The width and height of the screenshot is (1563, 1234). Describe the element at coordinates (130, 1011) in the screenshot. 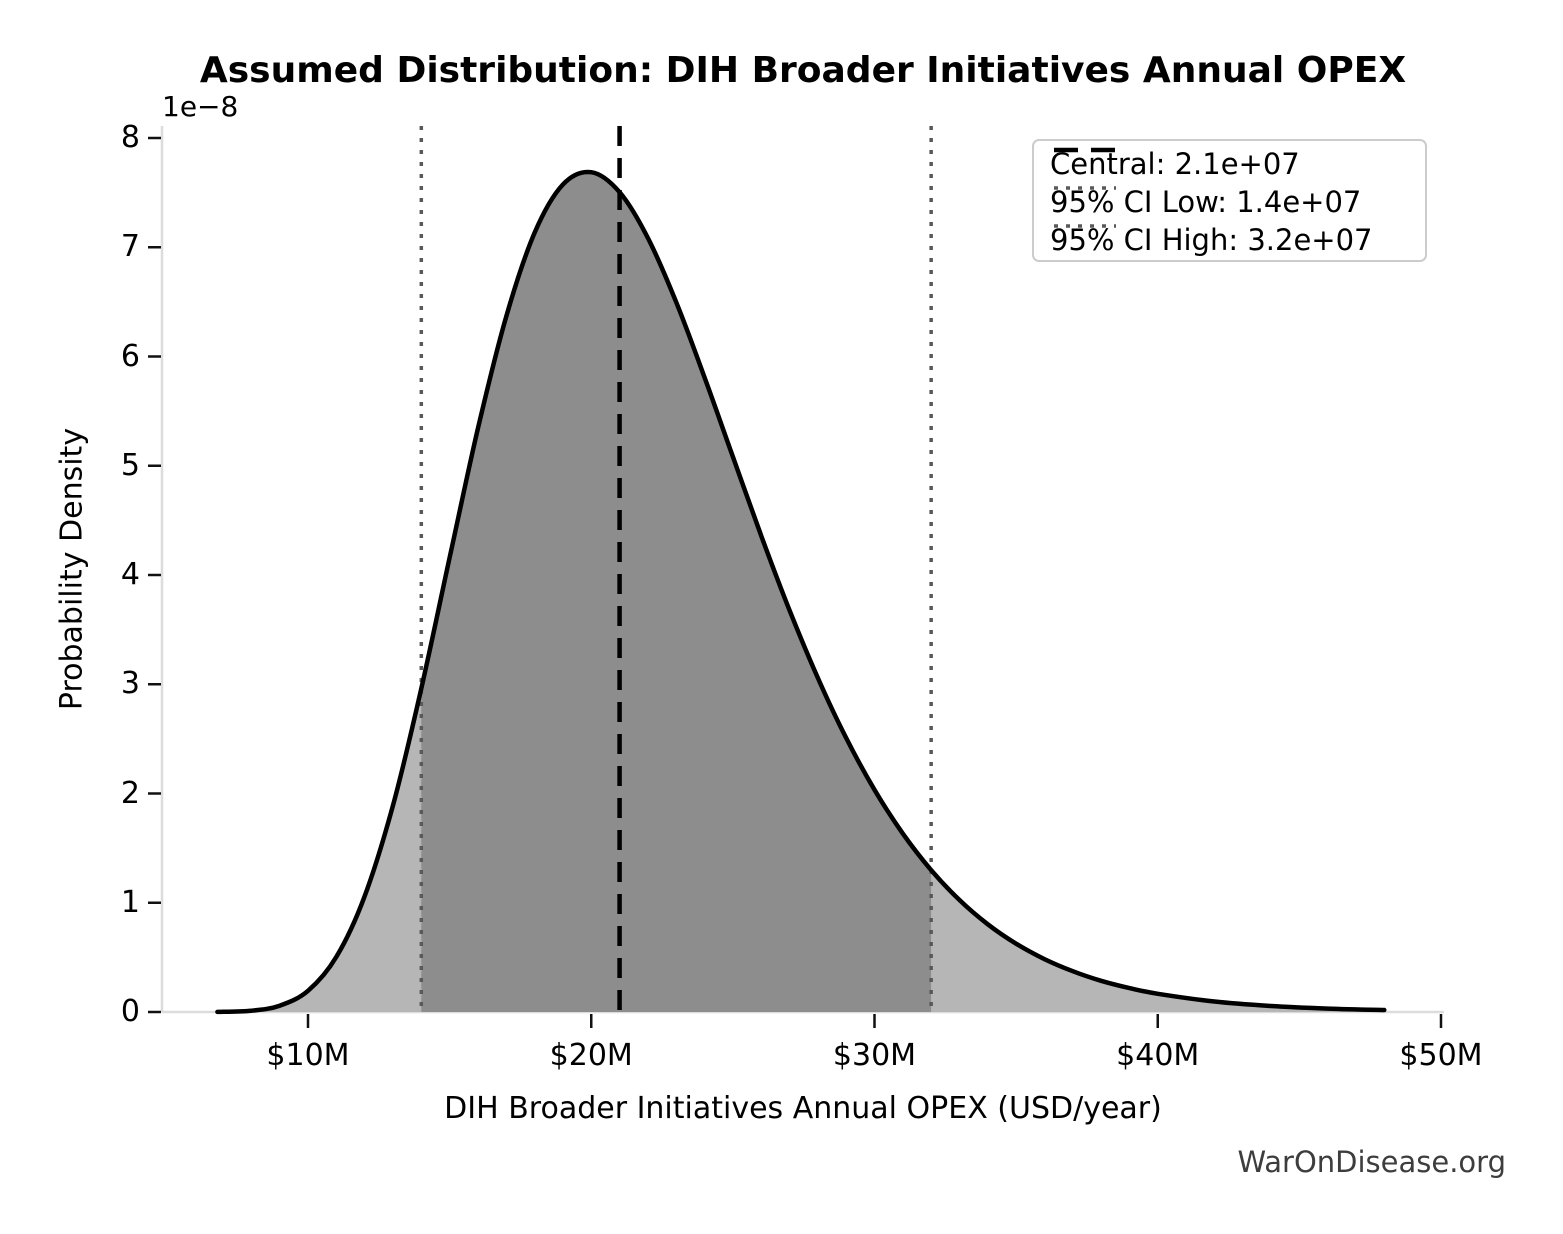

I see `y-tick-label: 0` at that location.